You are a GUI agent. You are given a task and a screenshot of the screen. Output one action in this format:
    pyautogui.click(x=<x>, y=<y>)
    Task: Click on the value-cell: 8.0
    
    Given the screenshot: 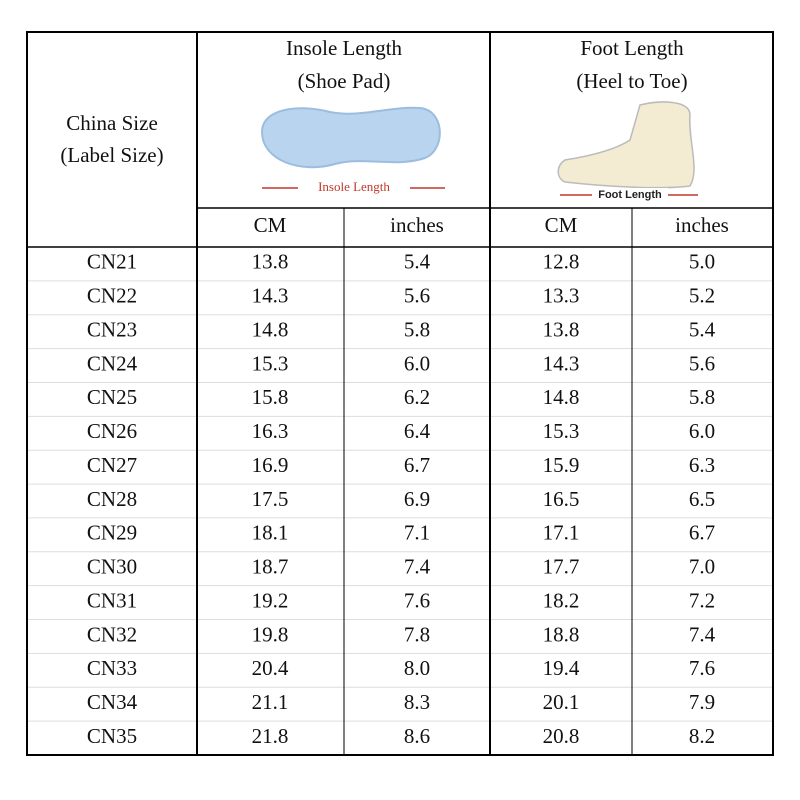 What is the action you would take?
    pyautogui.click(x=417, y=668)
    